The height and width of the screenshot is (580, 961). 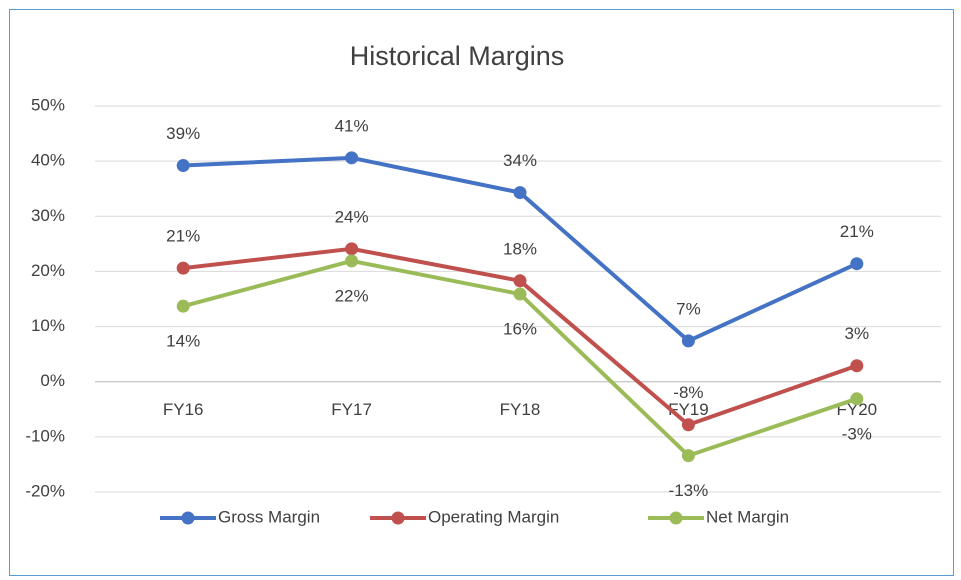 What do you see at coordinates (352, 216) in the screenshot?
I see `data-label: 24%` at bounding box center [352, 216].